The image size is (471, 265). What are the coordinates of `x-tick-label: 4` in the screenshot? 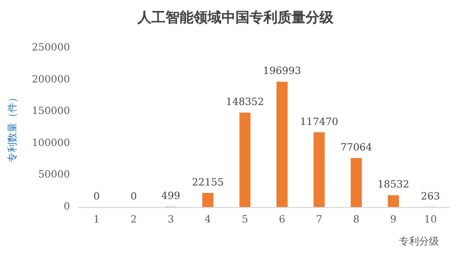 It's located at (208, 220).